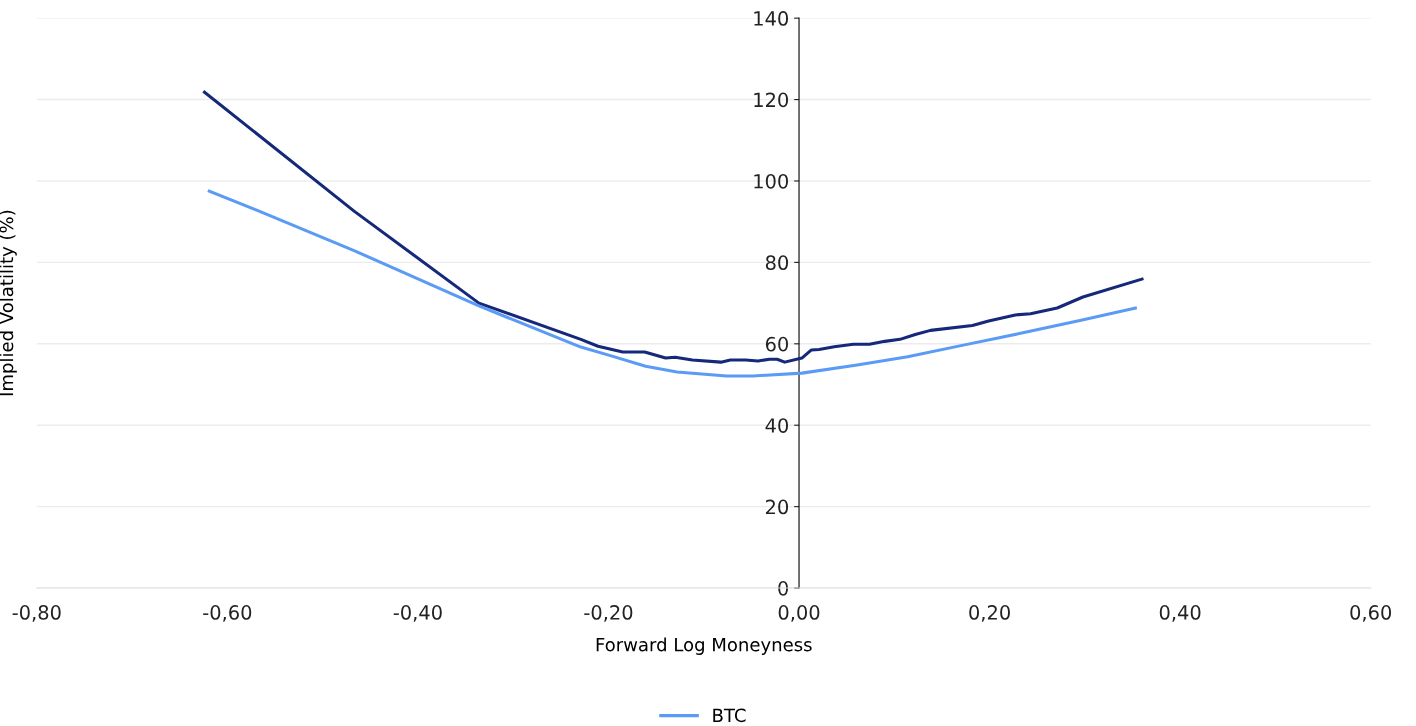 The height and width of the screenshot is (726, 1416). Describe the element at coordinates (989, 613) in the screenshot. I see `x-tick-label: 0,20` at that location.